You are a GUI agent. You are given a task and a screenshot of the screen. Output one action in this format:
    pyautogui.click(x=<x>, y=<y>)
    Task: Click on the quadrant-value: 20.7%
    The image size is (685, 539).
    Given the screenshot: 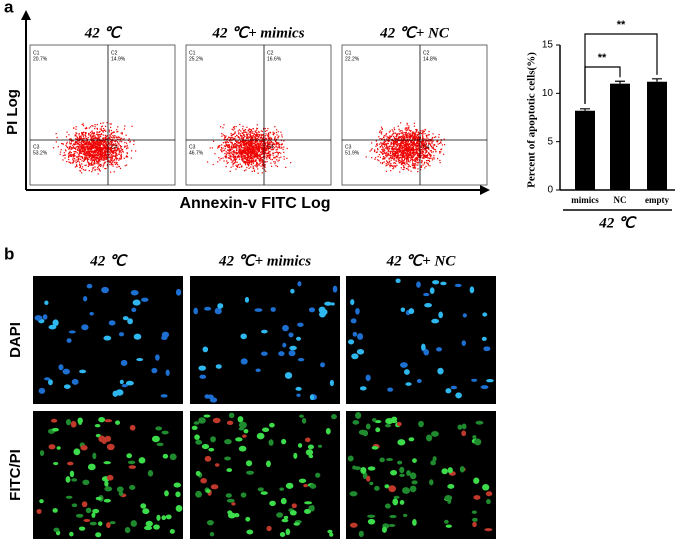 What is the action you would take?
    pyautogui.click(x=40, y=59)
    